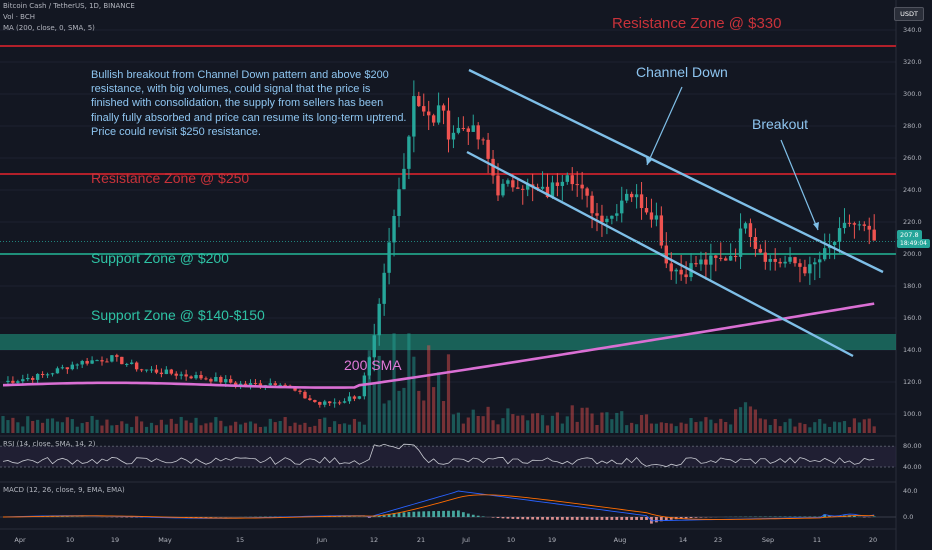 The height and width of the screenshot is (550, 932). What do you see at coordinates (438, 507) in the screenshot?
I see `macd-signal-line` at bounding box center [438, 507].